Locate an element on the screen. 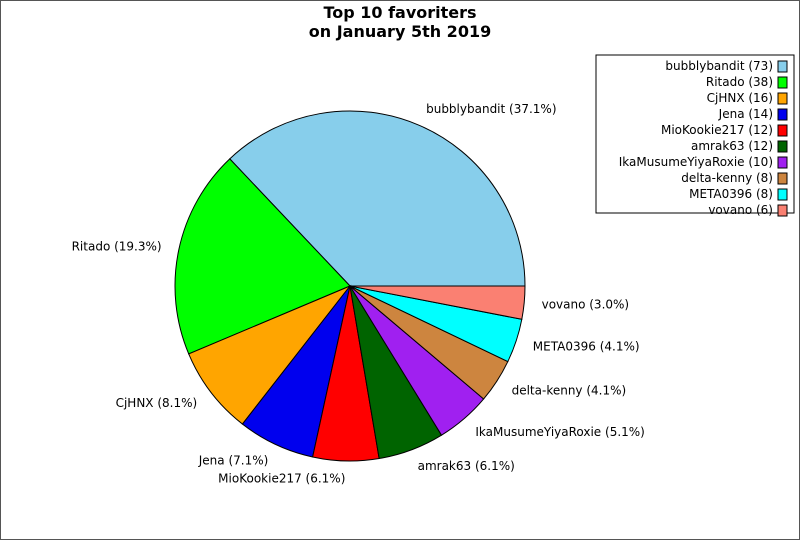 The height and width of the screenshot is (540, 800). legend-swatch-meta0396 is located at coordinates (782, 194).